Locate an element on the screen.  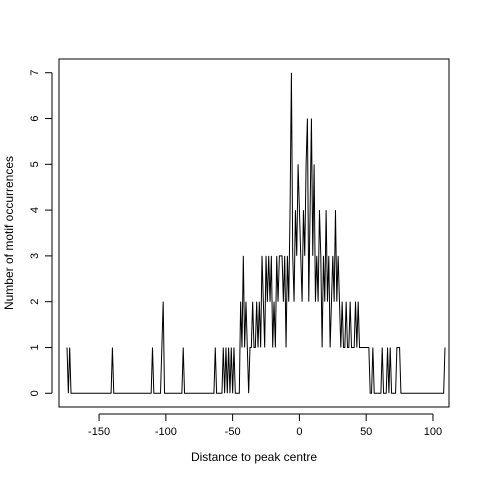
x-tick-label: 50 is located at coordinates (366, 432).